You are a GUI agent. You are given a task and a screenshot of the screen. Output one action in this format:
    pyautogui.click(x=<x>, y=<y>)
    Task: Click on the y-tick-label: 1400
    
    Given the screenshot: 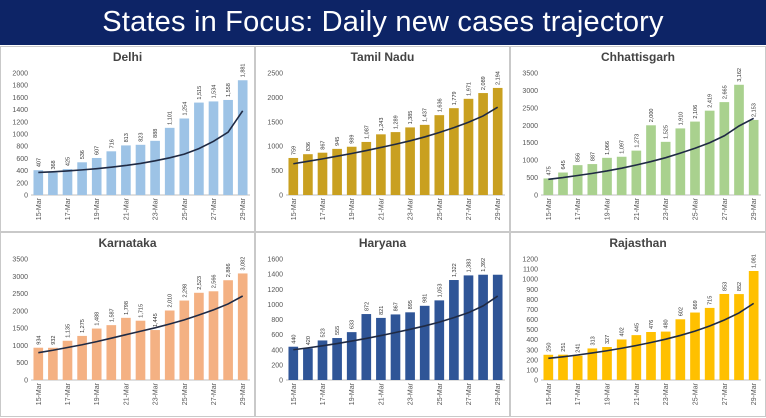 What is the action you would take?
    pyautogui.click(x=275, y=275)
    